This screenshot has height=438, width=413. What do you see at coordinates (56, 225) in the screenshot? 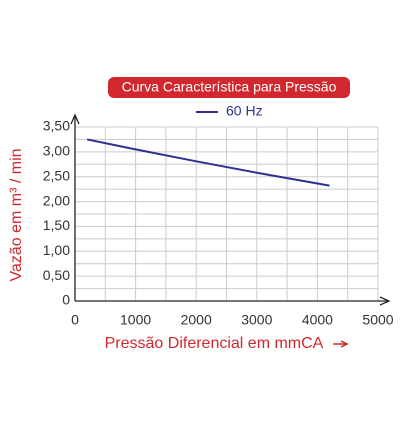
I see `y-tick-label: 1,50` at bounding box center [56, 225].